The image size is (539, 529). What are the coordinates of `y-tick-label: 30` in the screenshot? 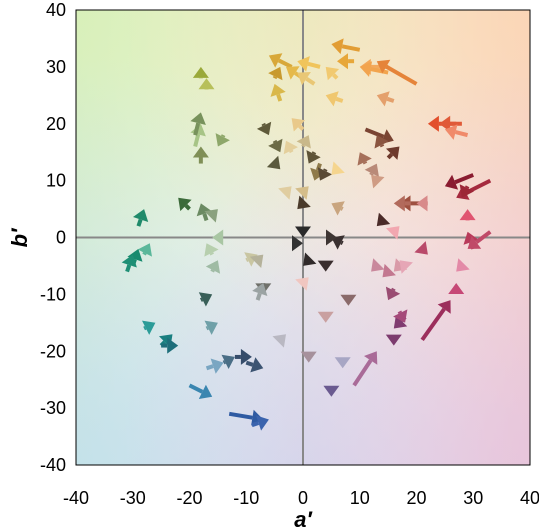 It's located at (56, 67).